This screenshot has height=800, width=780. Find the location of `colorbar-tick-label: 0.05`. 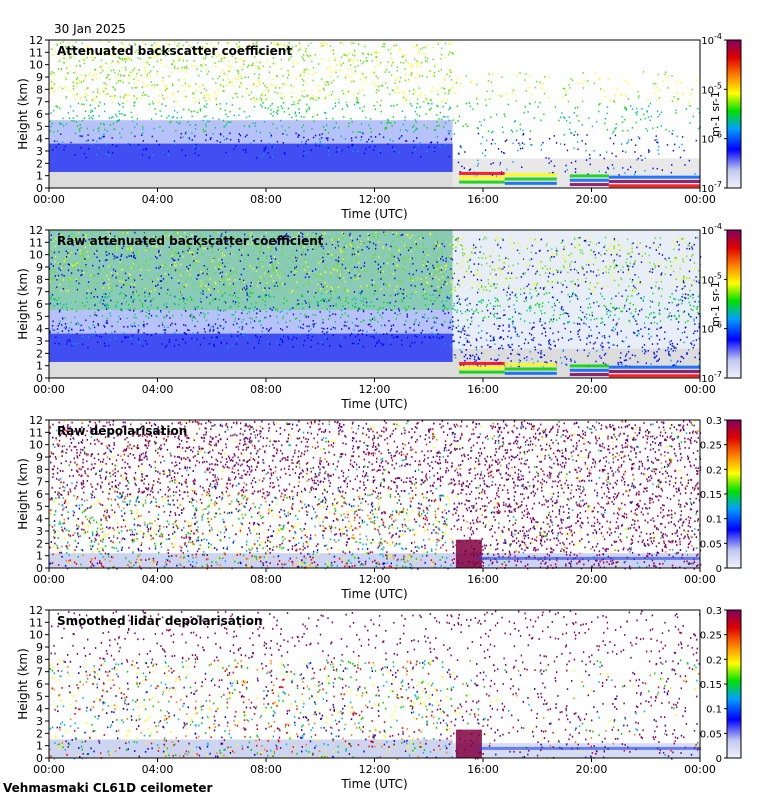

colorbar-tick-label: 0.05 is located at coordinates (711, 734).